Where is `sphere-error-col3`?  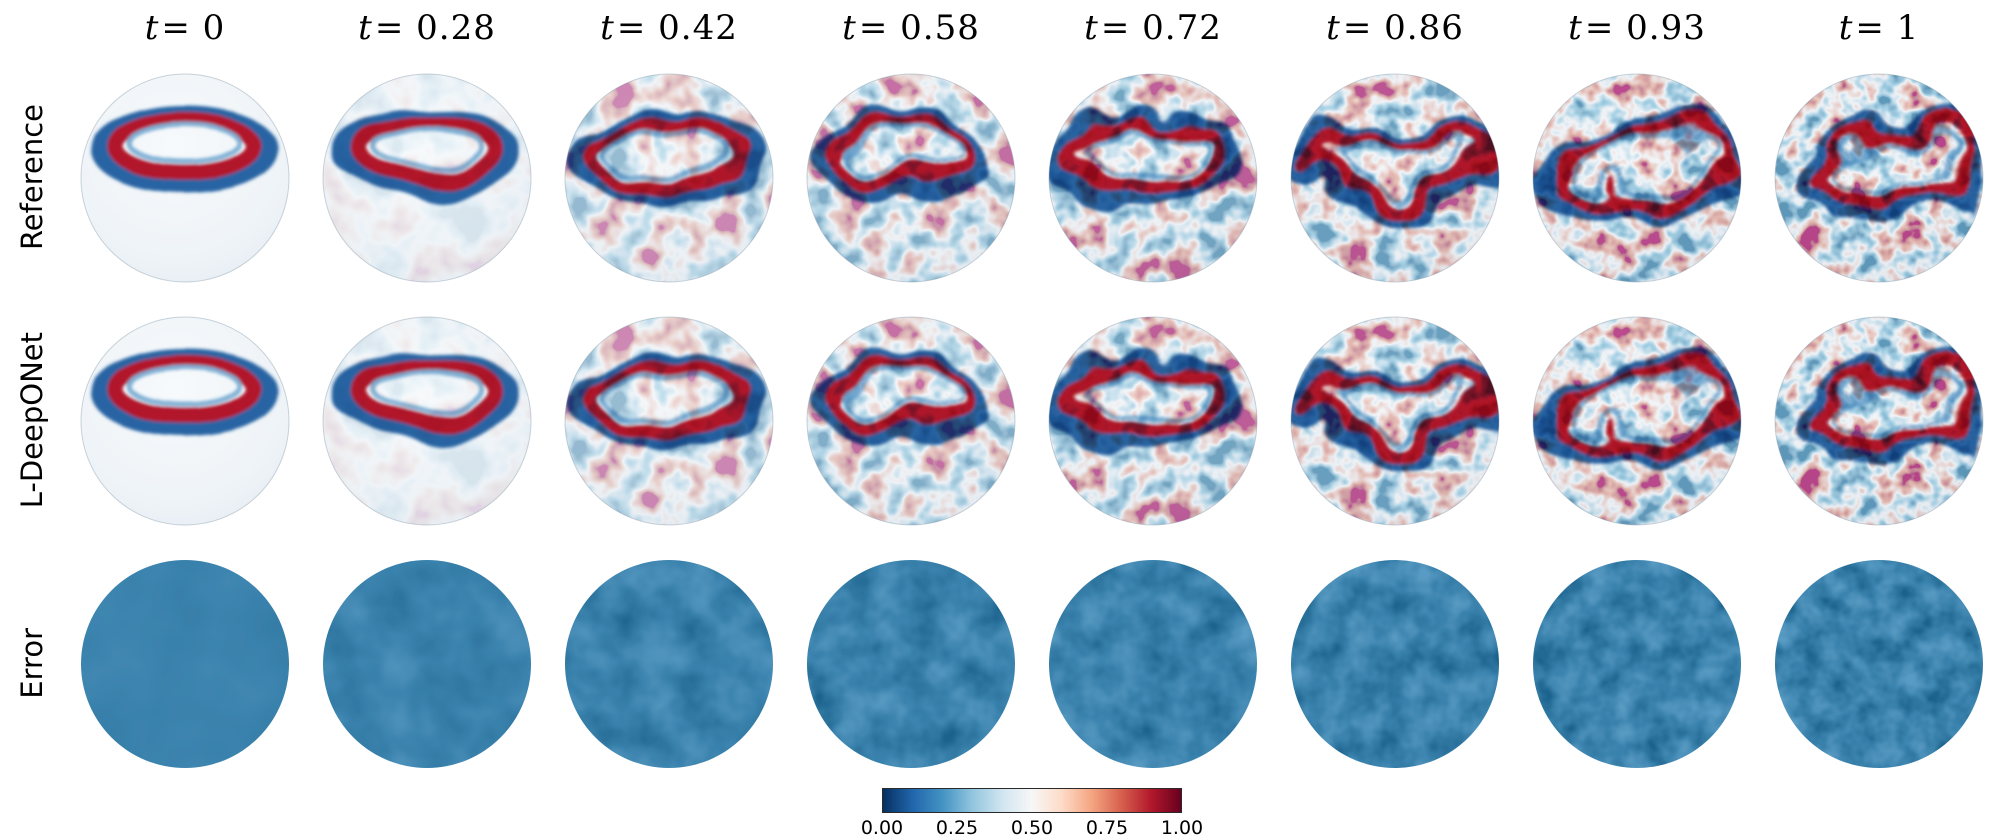
sphere-error-col3 is located at coordinates (911, 663).